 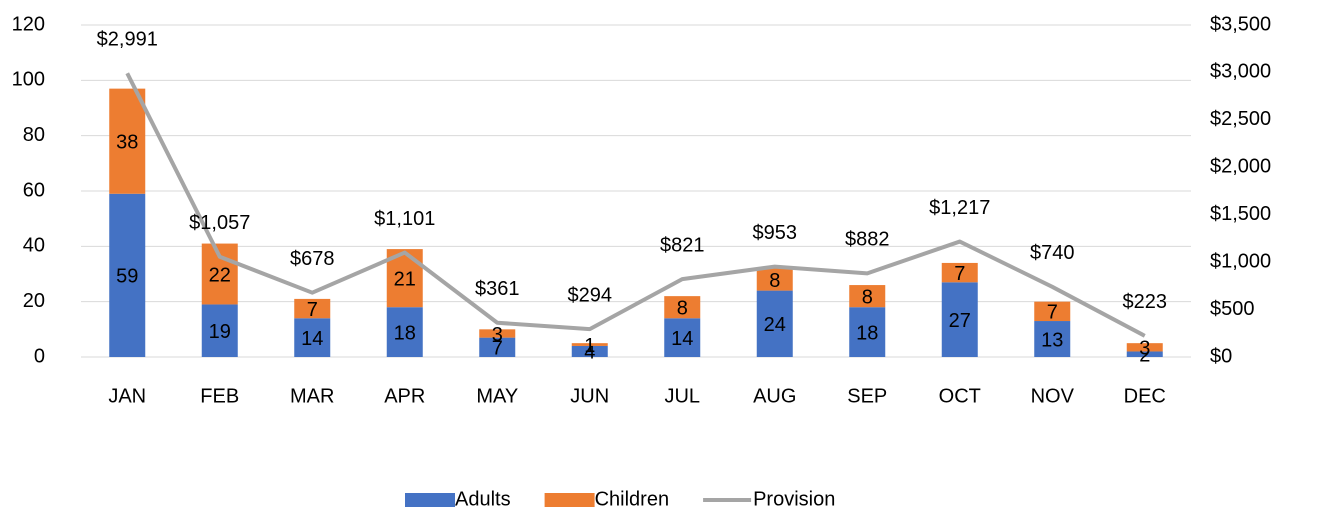 I want to click on legend-label: Adults, so click(x=483, y=499).